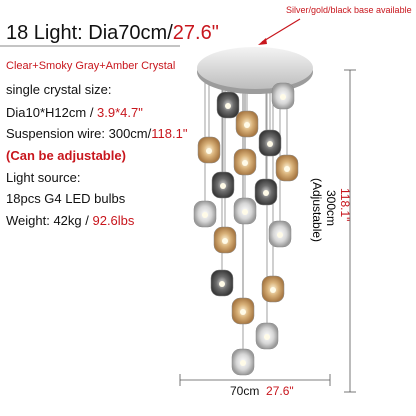 The width and height of the screenshot is (416, 416). I want to click on height-metric: 300cm, so click(331, 208).